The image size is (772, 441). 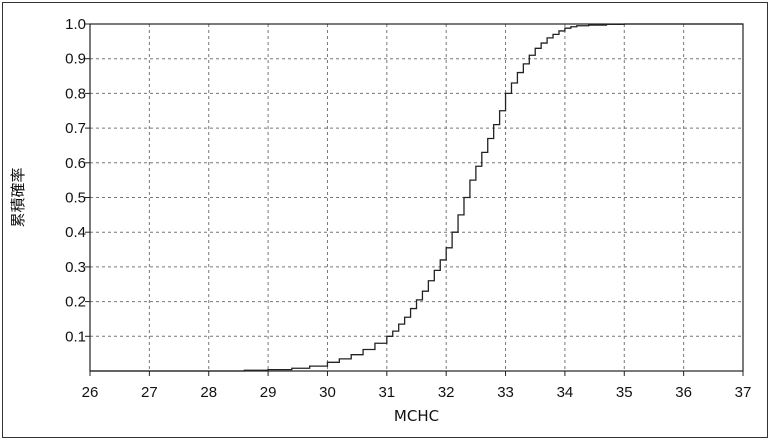 I want to click on y-tick-label: 0.8, so click(x=75, y=93).